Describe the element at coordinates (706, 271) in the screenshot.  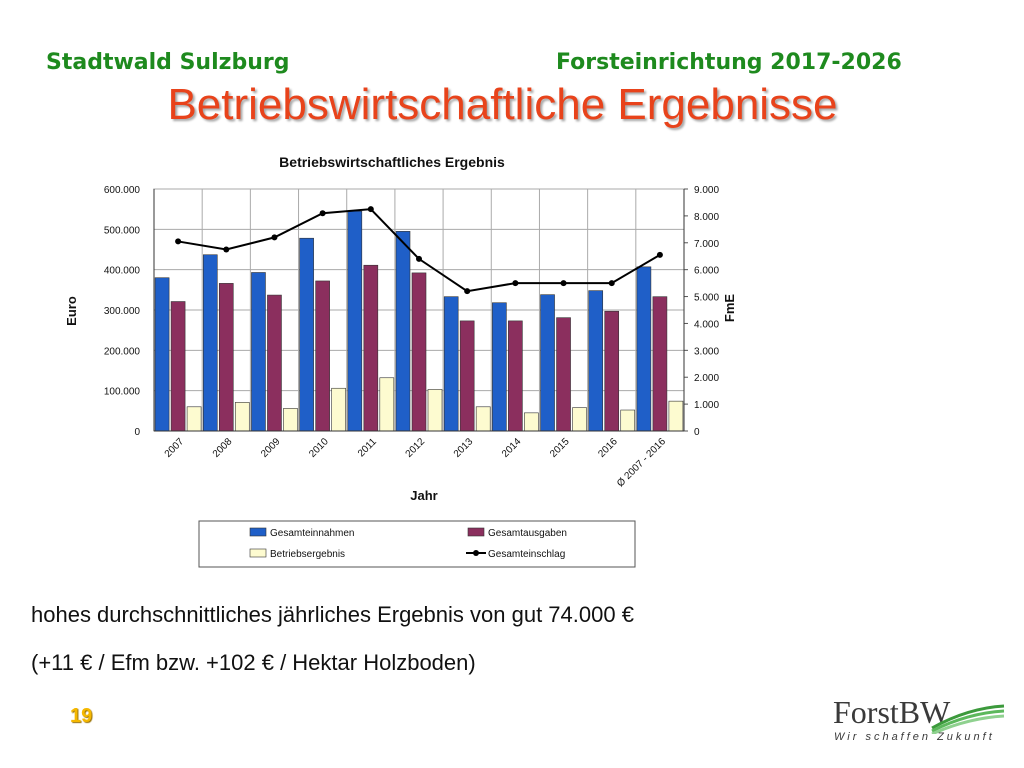
I see `y2-tick-label: 6.000` at that location.